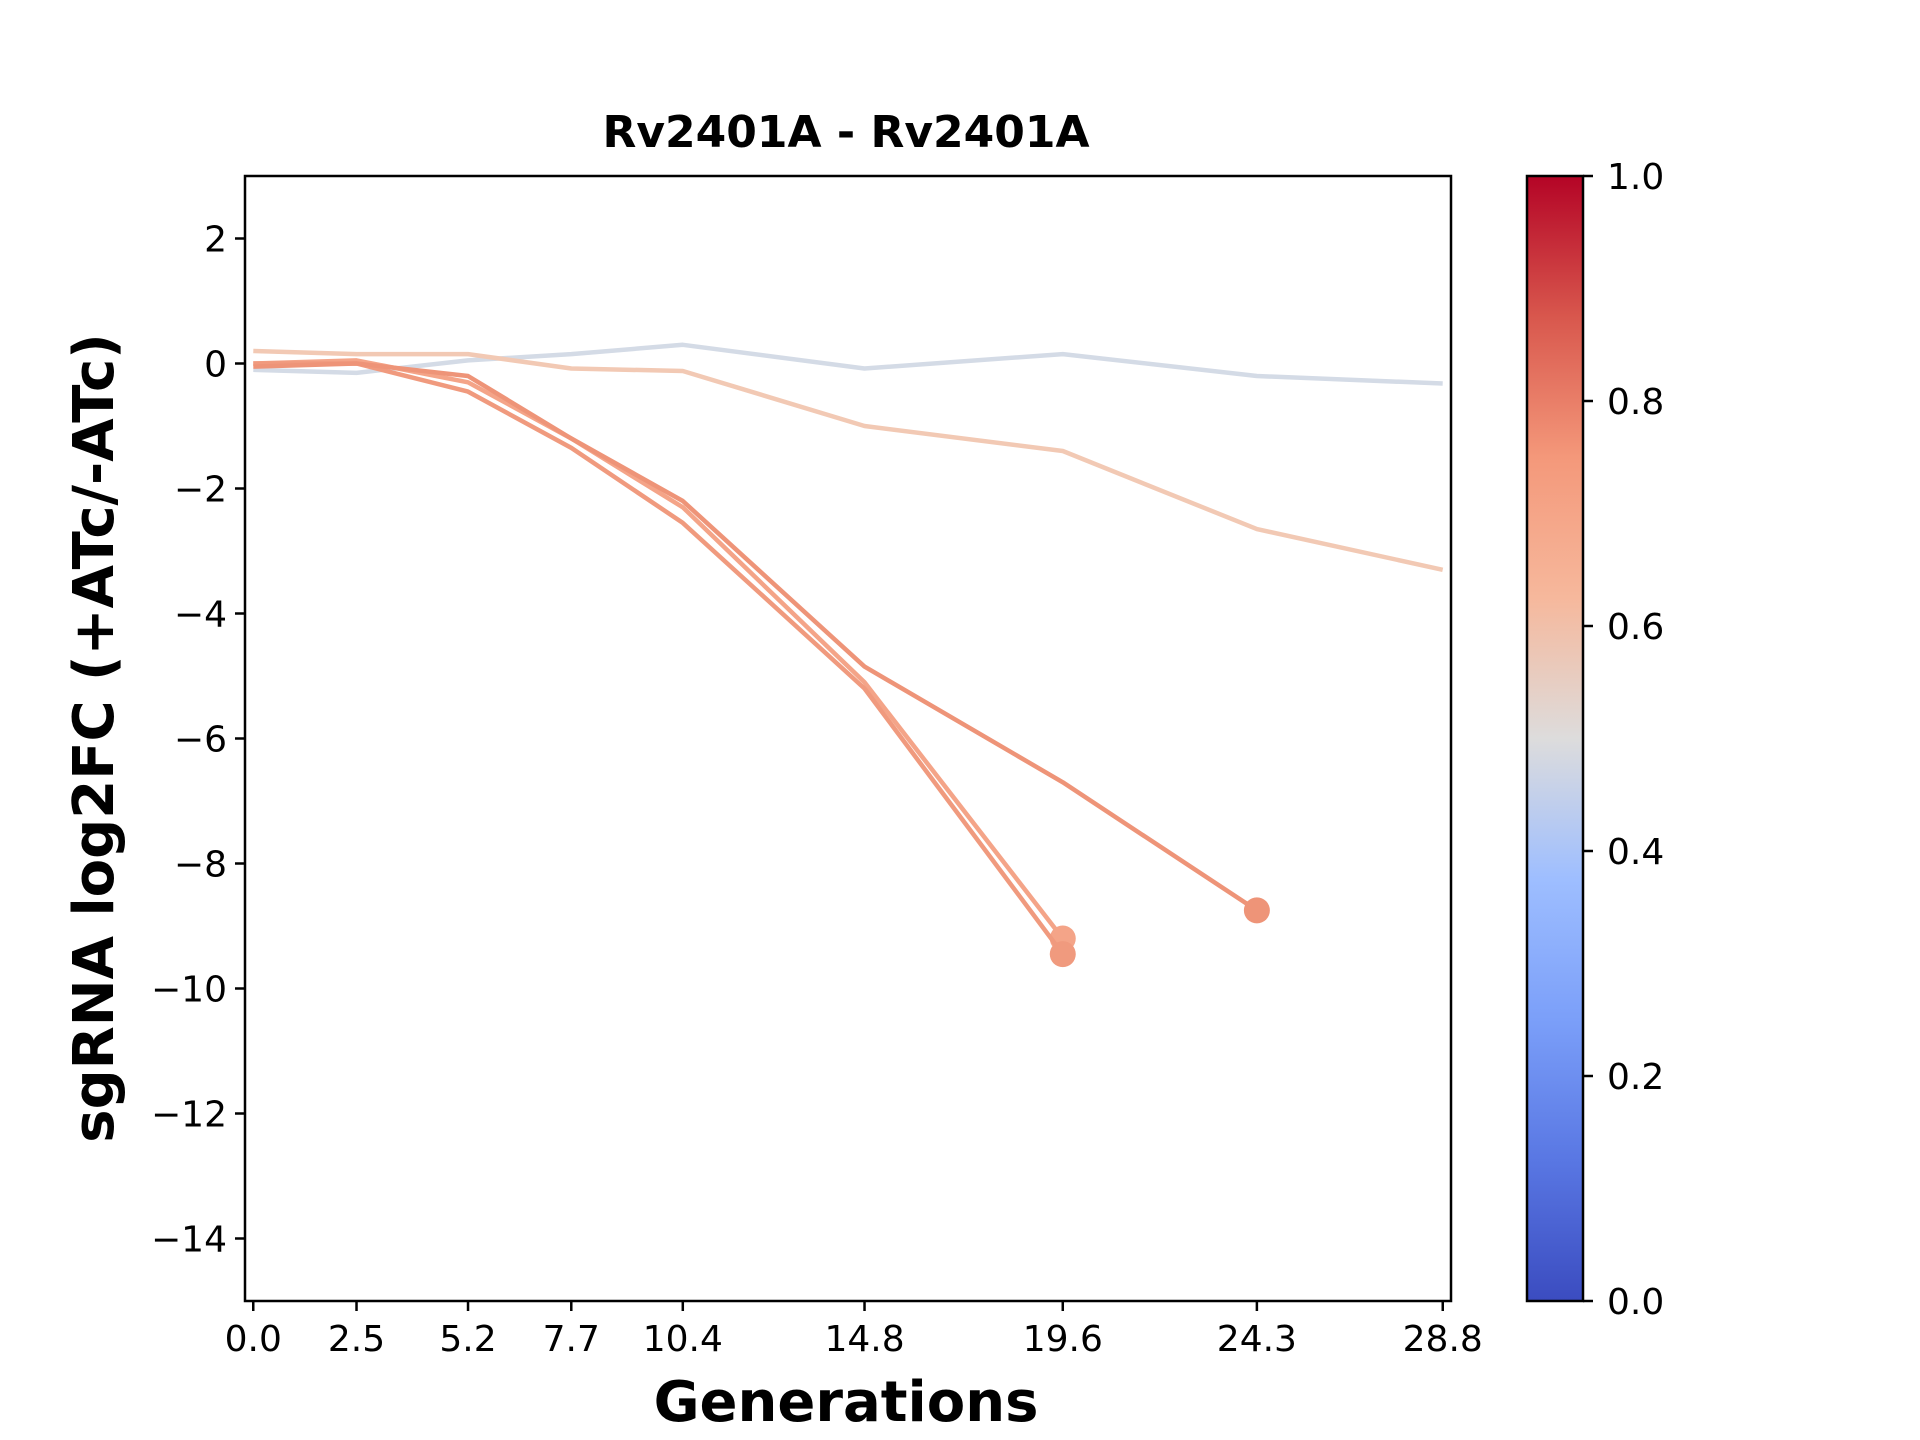 The image size is (1920, 1440). I want to click on x-tick-label: 24.3, so click(1257, 1339).